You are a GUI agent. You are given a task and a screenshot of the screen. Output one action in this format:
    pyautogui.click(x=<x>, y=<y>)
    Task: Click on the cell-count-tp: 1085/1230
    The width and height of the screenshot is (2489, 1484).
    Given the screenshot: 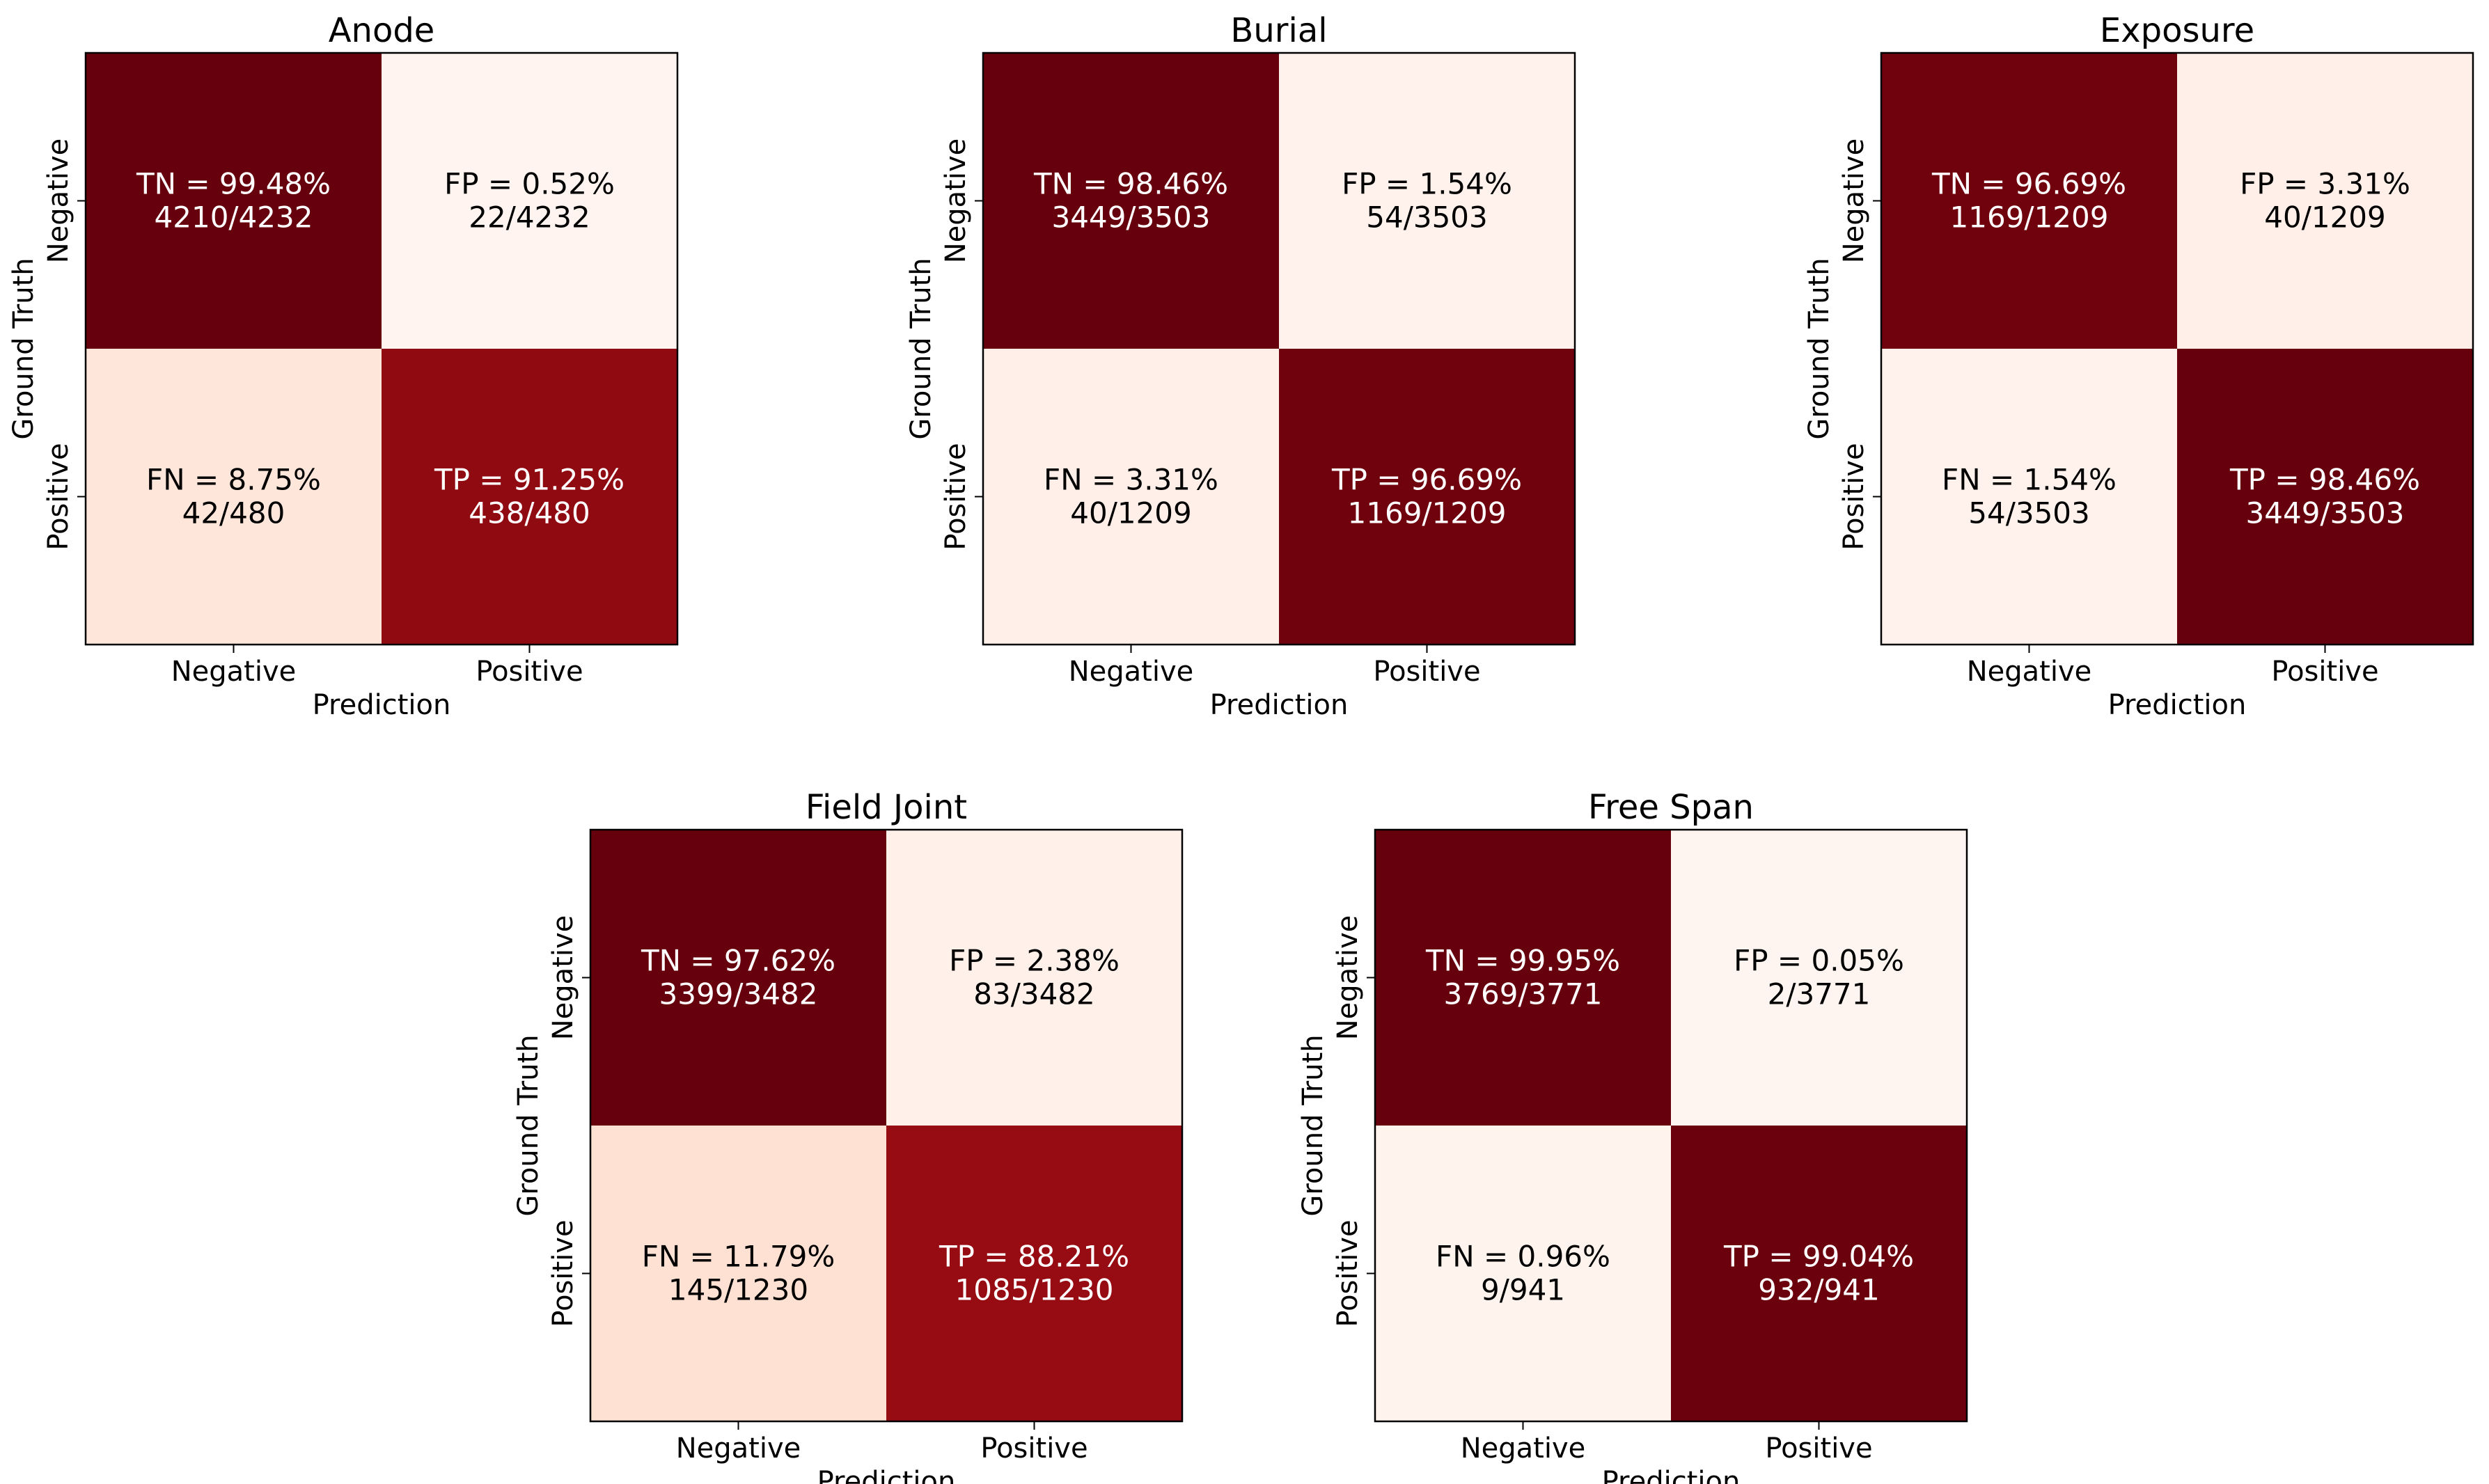 What is the action you would take?
    pyautogui.click(x=1034, y=1290)
    